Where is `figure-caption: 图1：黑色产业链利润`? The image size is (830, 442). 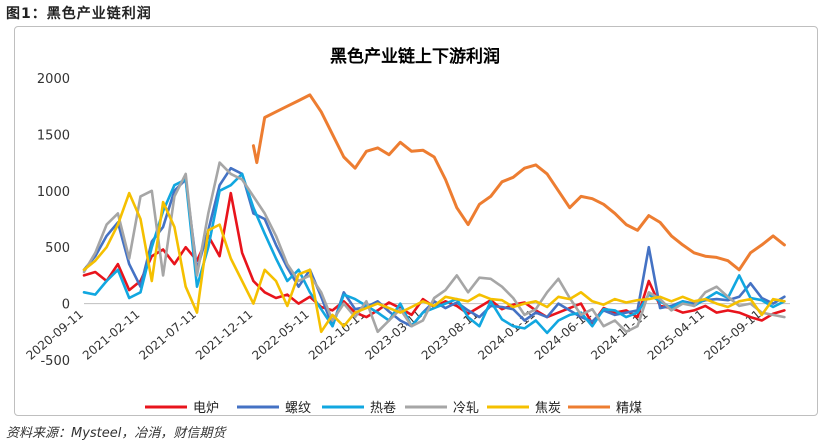
figure-caption: 图1：黑色产业链利润 is located at coordinates (79, 14).